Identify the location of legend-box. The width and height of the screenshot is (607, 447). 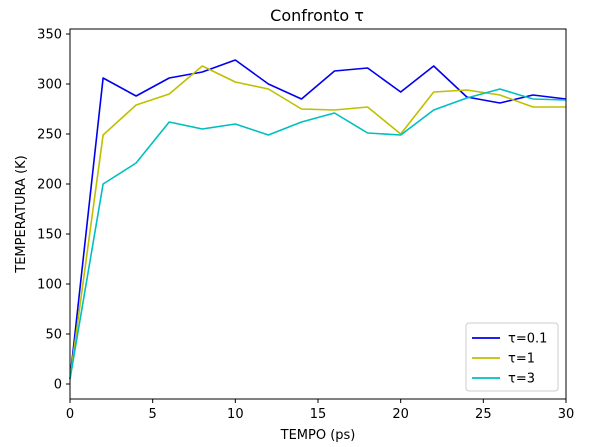
(512, 357).